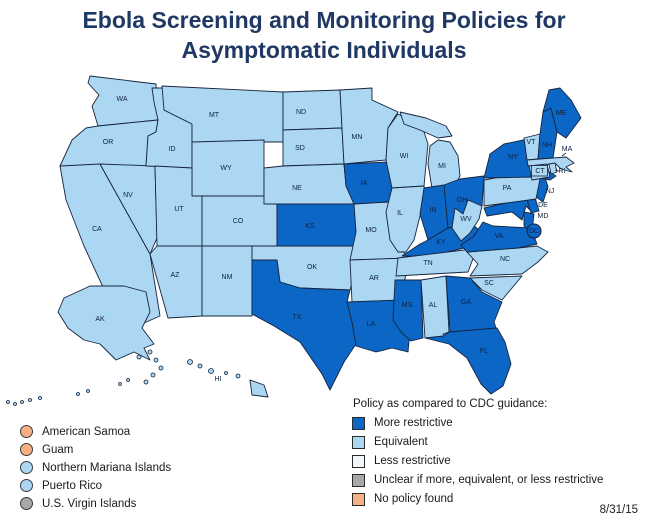 The width and height of the screenshot is (648, 526). Describe the element at coordinates (218, 379) in the screenshot. I see `state-label-HI: HI` at that location.